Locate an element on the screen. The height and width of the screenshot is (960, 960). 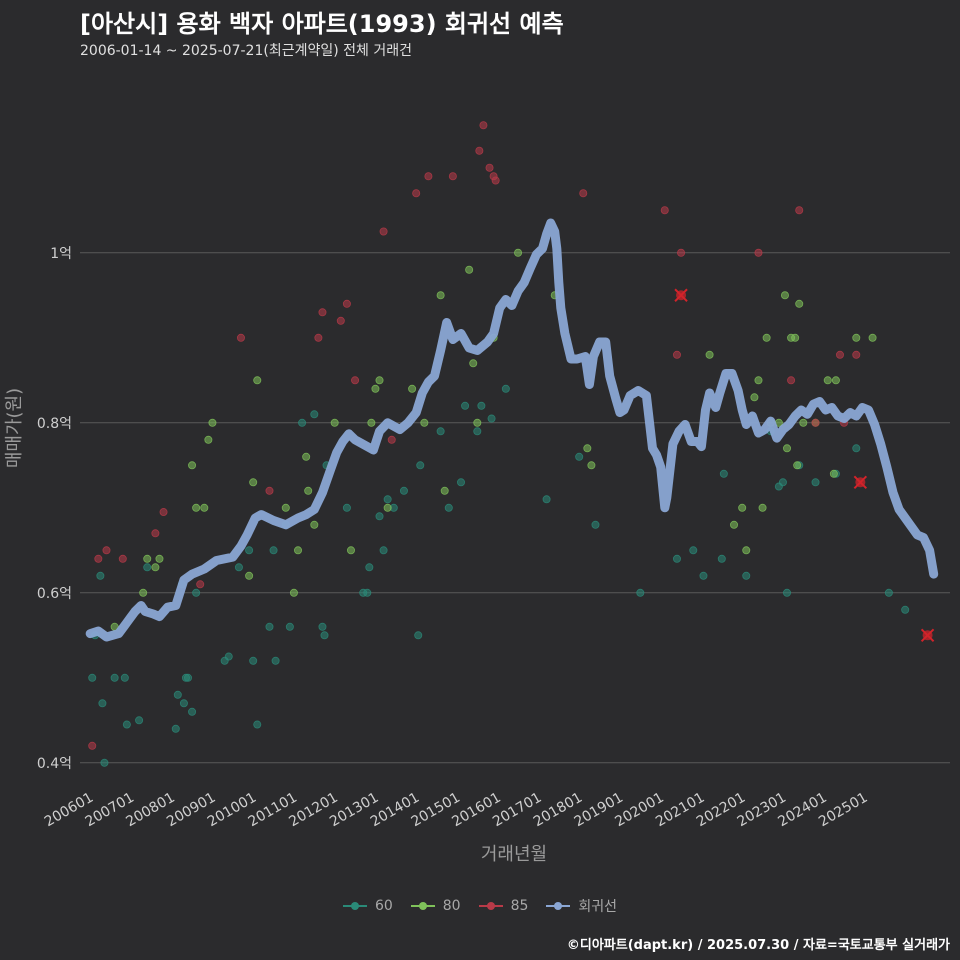
y-tick-label: 1억 is located at coordinates (61, 254).